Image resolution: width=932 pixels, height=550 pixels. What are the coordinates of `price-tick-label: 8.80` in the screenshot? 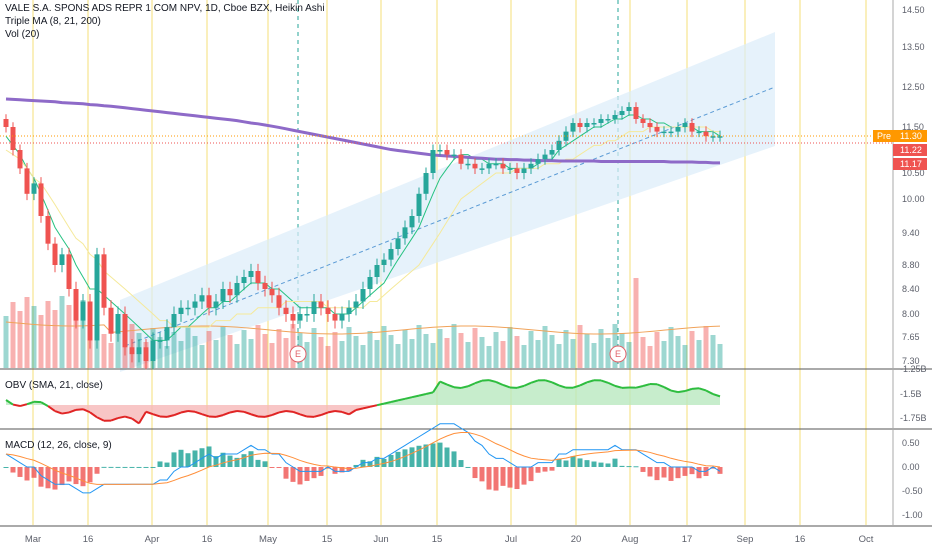 It's located at (911, 265).